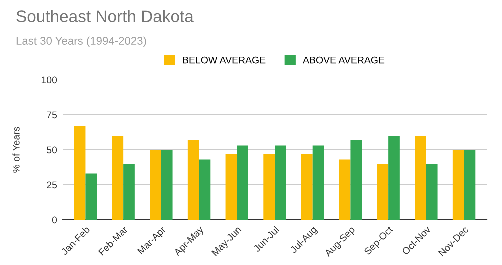 Image resolution: width=502 pixels, height=265 pixels. Describe the element at coordinates (344, 60) in the screenshot. I see `legend-label: ABOVE AVERAGE` at that location.